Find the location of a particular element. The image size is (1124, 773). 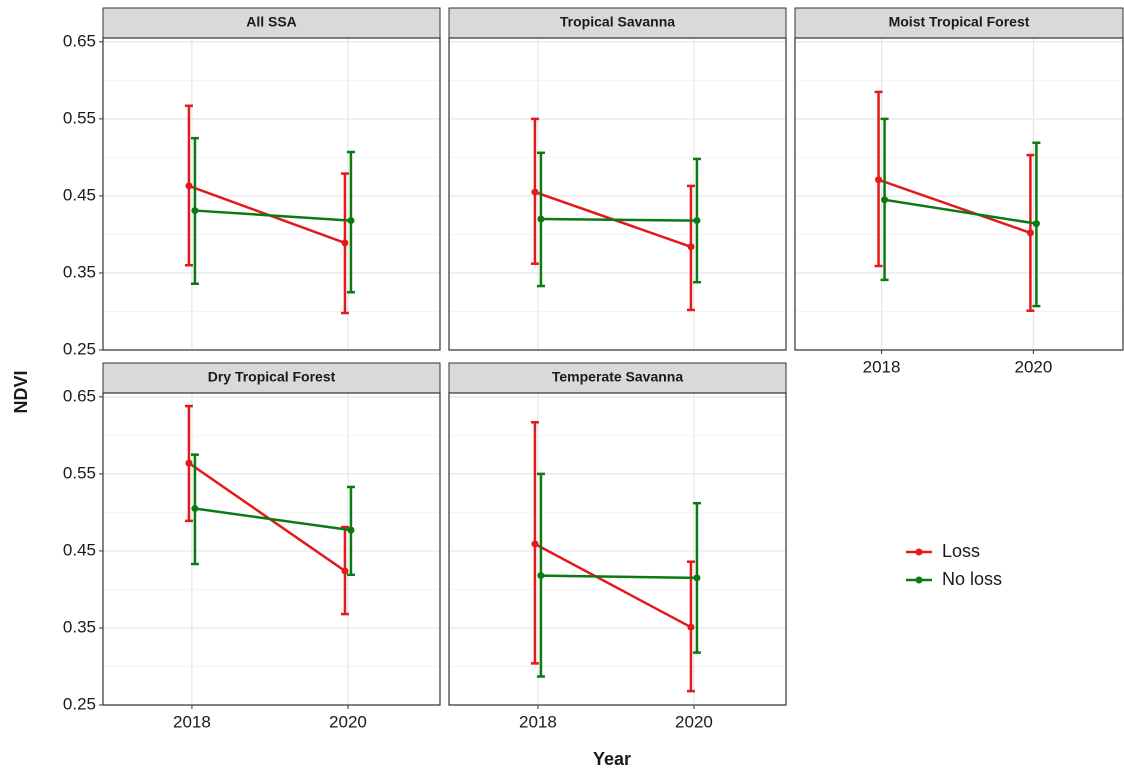

panel-title: Dry Tropical Forest is located at coordinates (272, 377).